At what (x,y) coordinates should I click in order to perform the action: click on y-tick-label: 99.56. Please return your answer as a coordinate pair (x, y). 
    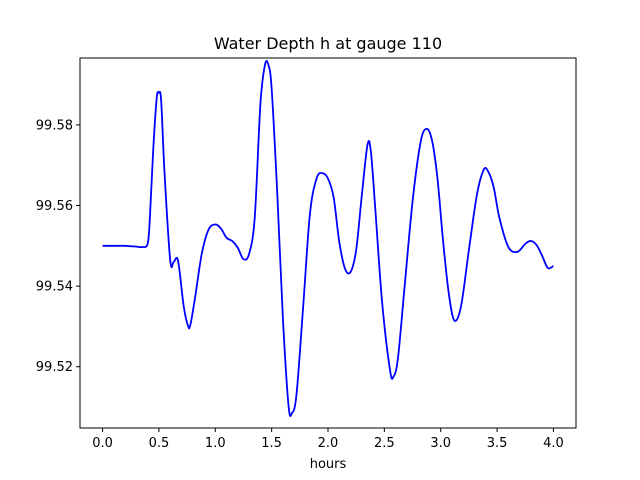
    Looking at the image, I should click on (54, 206).